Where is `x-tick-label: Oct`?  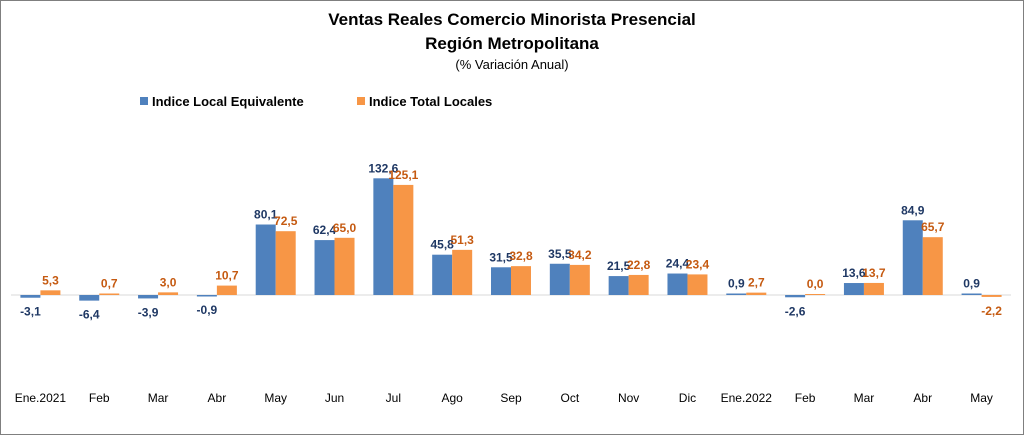 x-tick-label: Oct is located at coordinates (569, 398).